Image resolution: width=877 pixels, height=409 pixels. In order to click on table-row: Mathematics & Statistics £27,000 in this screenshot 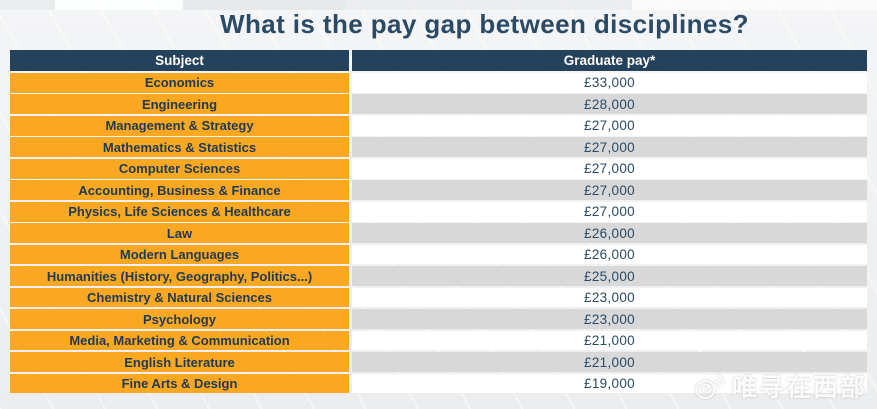, I will do `click(438, 147)`.